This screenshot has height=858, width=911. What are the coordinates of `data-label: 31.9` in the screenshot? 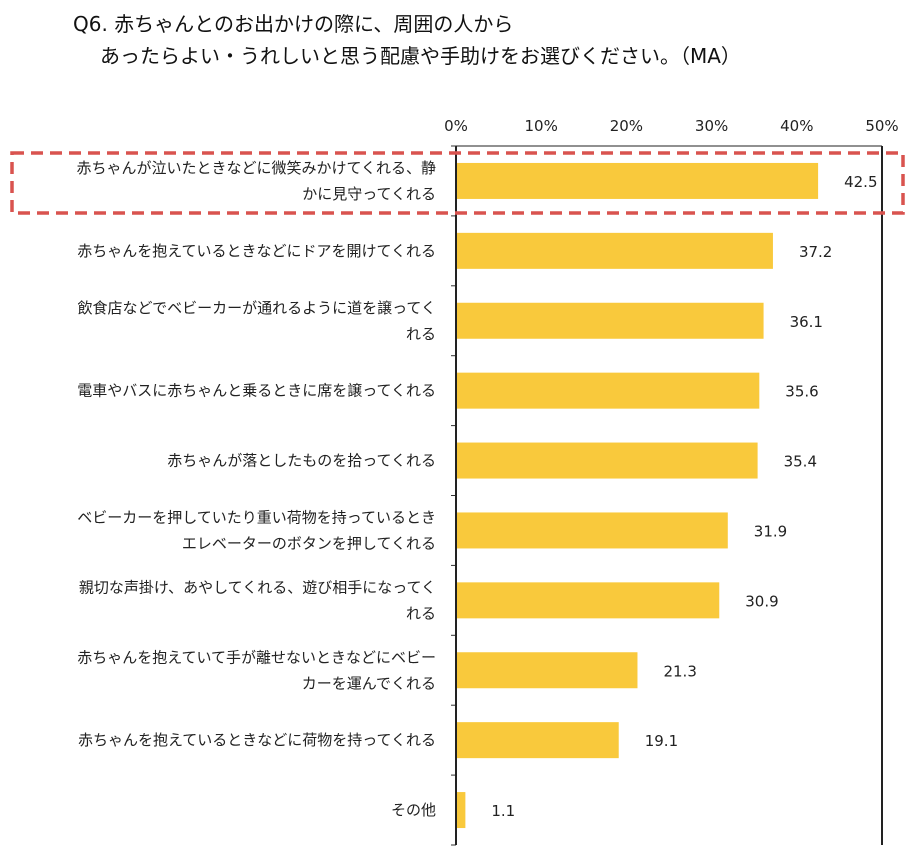 It's located at (770, 531).